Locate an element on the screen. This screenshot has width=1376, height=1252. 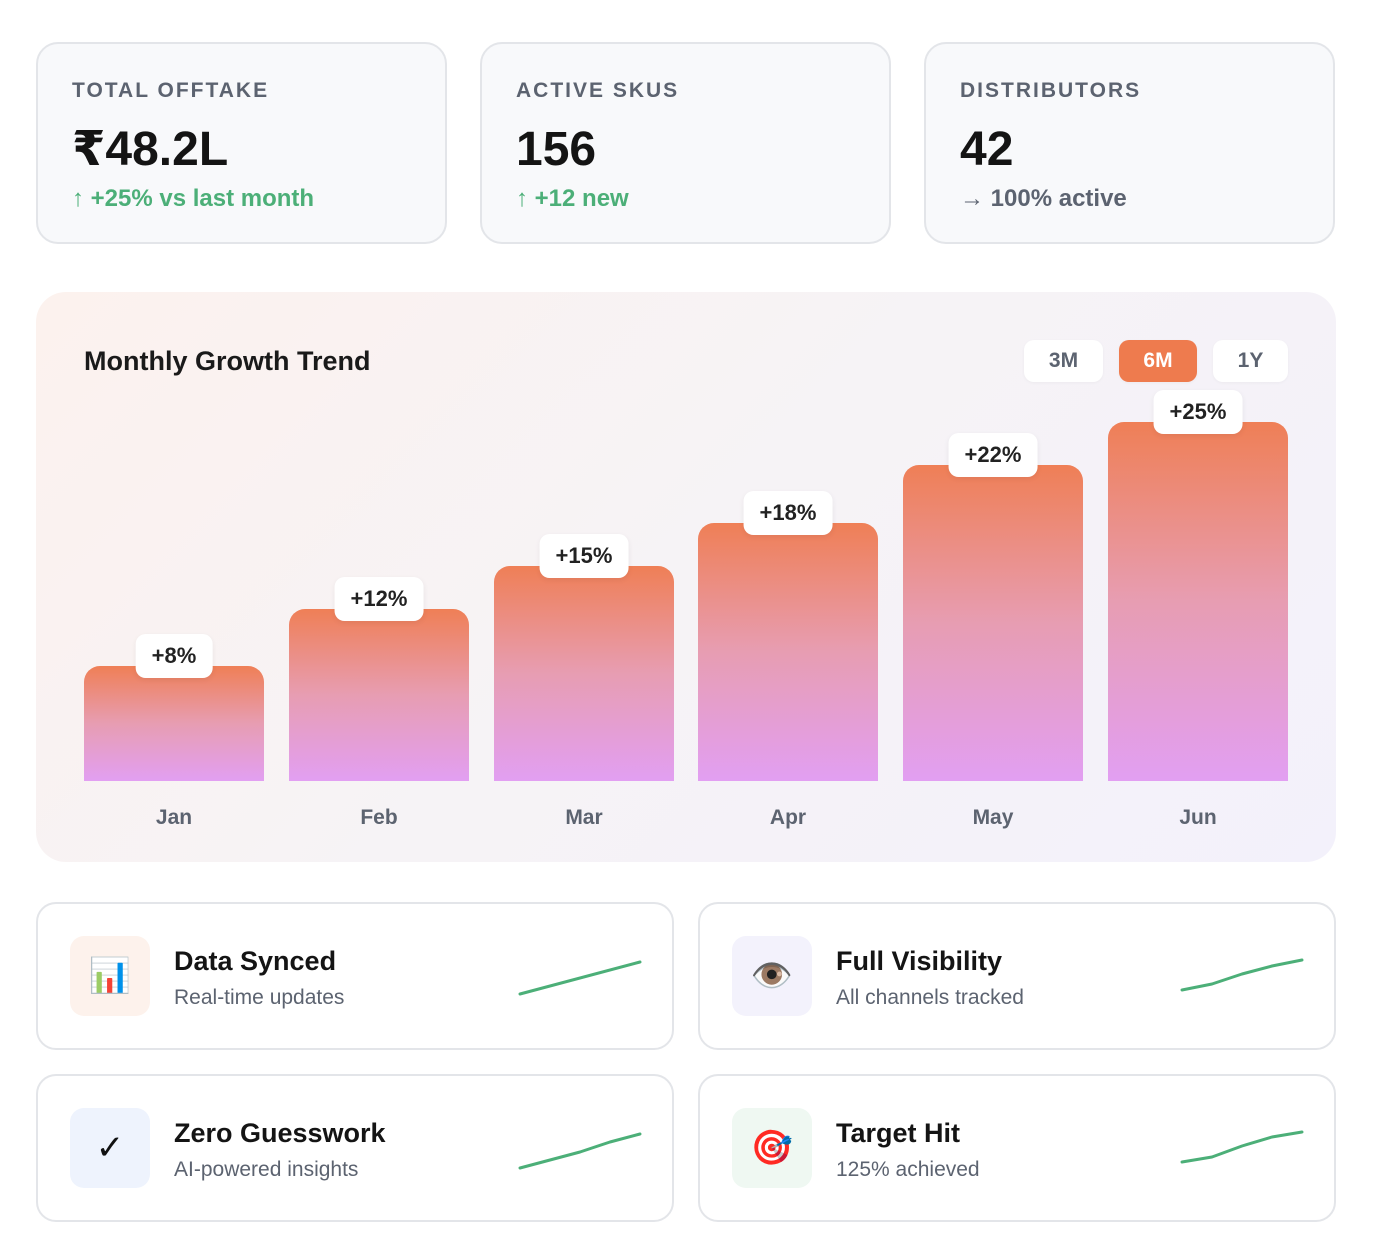
feature-title: Data Synced is located at coordinates (255, 961).